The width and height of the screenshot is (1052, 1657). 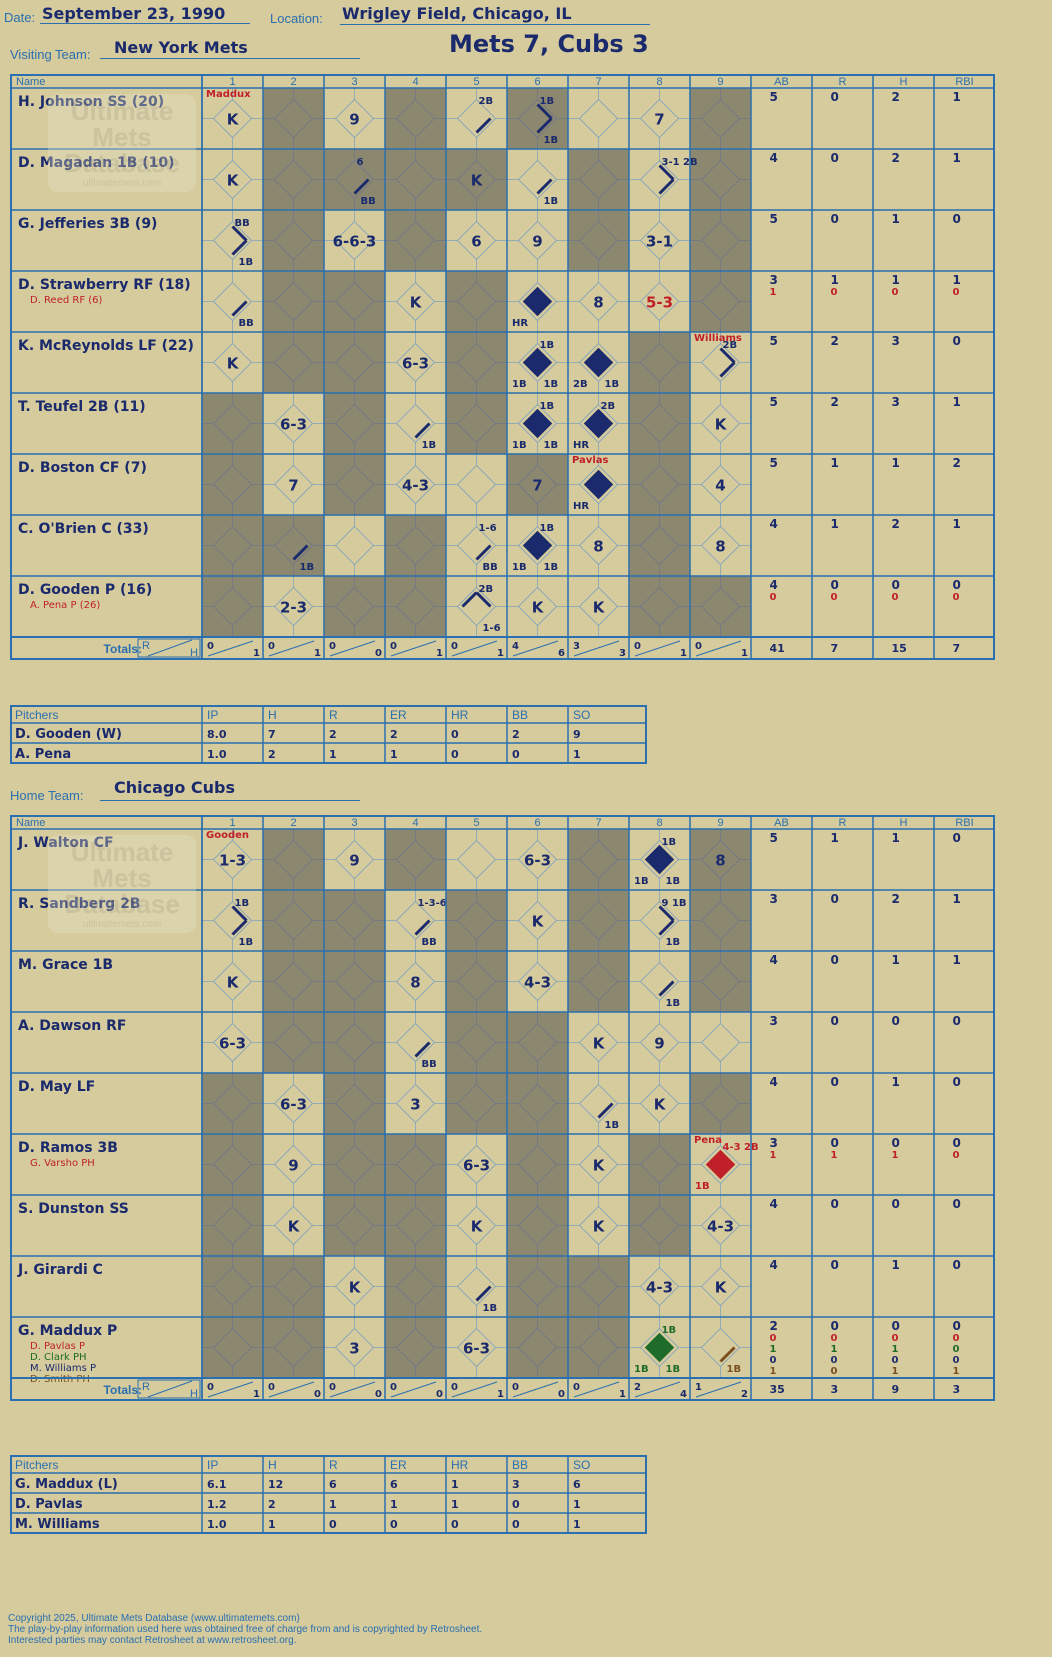 What do you see at coordinates (957, 648) in the screenshot?
I see `team-total-stat: 7` at bounding box center [957, 648].